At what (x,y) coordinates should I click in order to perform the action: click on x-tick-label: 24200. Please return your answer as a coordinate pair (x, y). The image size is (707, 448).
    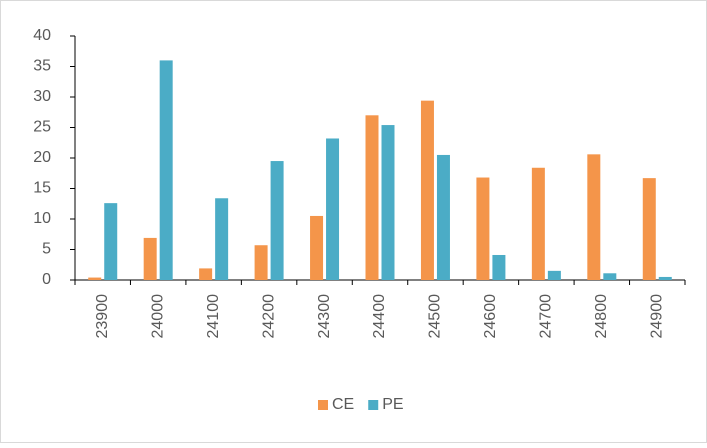
    Looking at the image, I should click on (268, 316).